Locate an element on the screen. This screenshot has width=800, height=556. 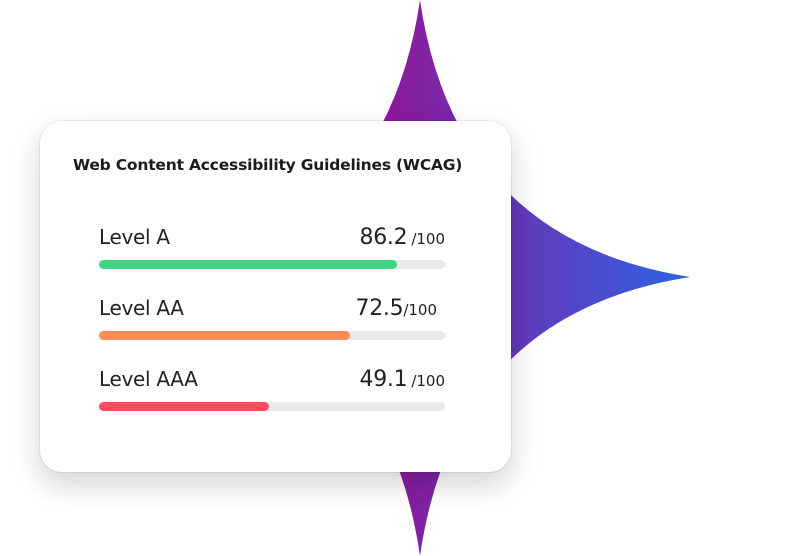
score-value: 86.2 is located at coordinates (383, 237).